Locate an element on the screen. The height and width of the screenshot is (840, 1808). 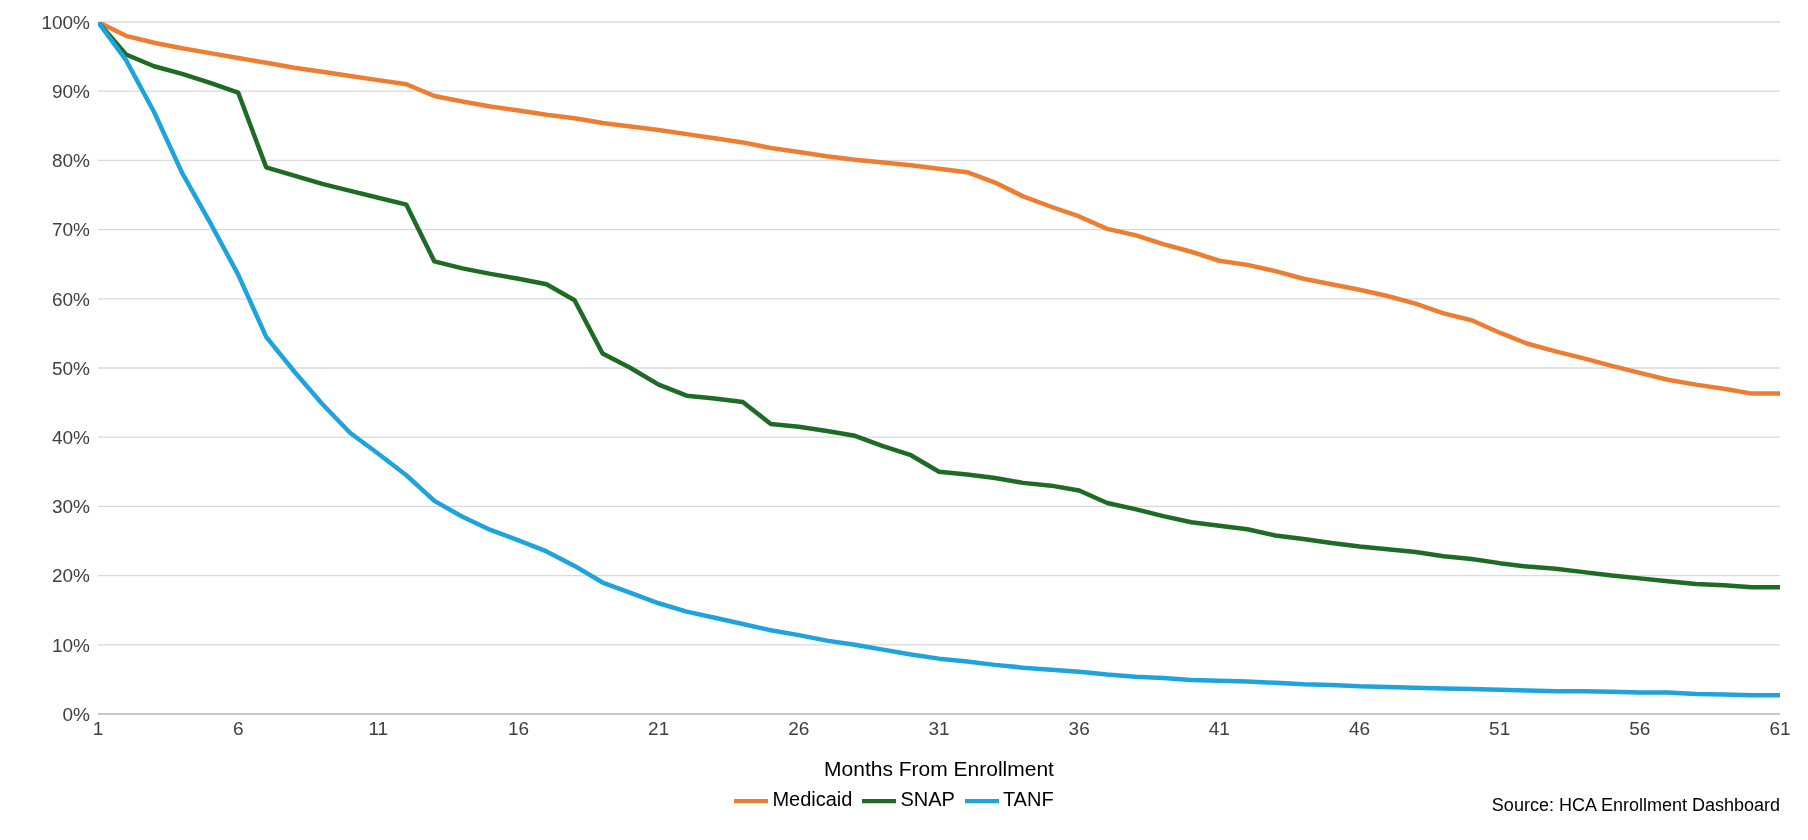
y-tick-label: 30% is located at coordinates (71, 507).